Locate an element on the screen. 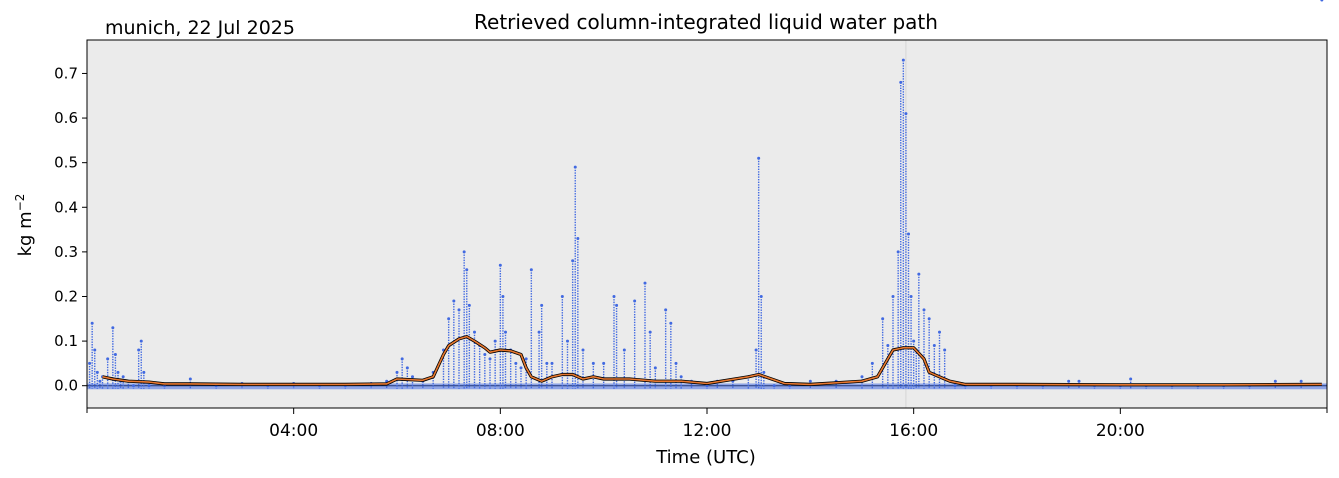  rolling-mean-path is located at coordinates (712, 360).